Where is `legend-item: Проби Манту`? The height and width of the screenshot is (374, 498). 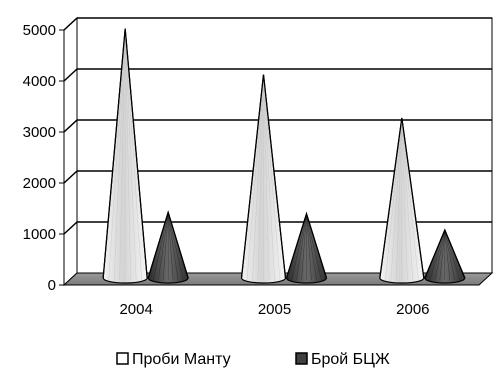 legend-item: Проби Манту is located at coordinates (173, 359).